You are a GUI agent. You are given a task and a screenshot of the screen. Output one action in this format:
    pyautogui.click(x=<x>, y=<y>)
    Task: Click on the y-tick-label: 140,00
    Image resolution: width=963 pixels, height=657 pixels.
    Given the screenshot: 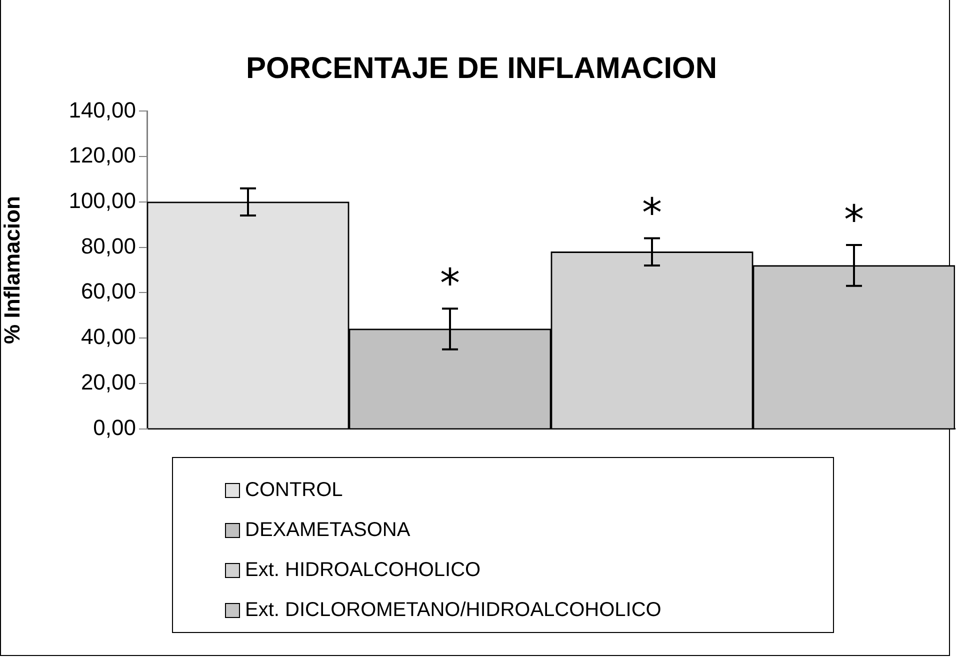 What is the action you would take?
    pyautogui.click(x=102, y=109)
    